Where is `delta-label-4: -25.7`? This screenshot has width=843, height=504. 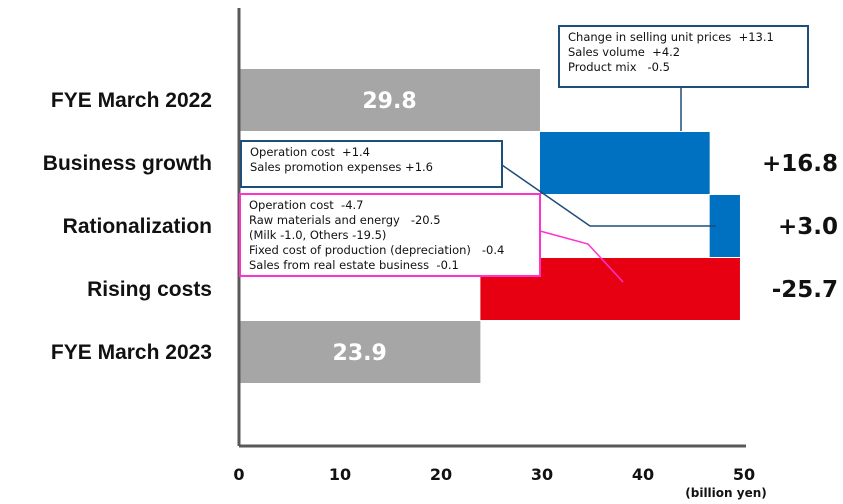
delta-label-4: -25.7 is located at coordinates (805, 290).